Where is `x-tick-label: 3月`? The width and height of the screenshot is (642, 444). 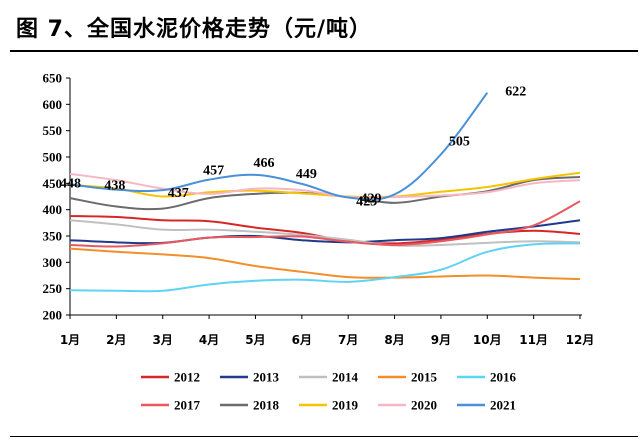
x-tick-label: 3月 is located at coordinates (163, 340).